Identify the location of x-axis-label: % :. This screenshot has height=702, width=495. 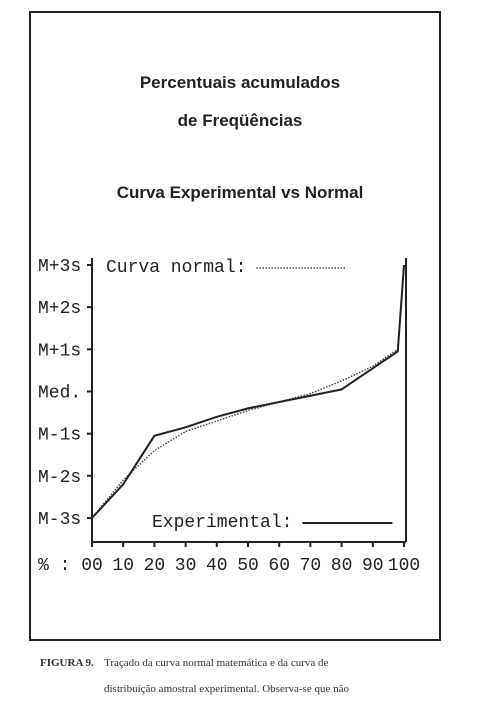
(54, 566).